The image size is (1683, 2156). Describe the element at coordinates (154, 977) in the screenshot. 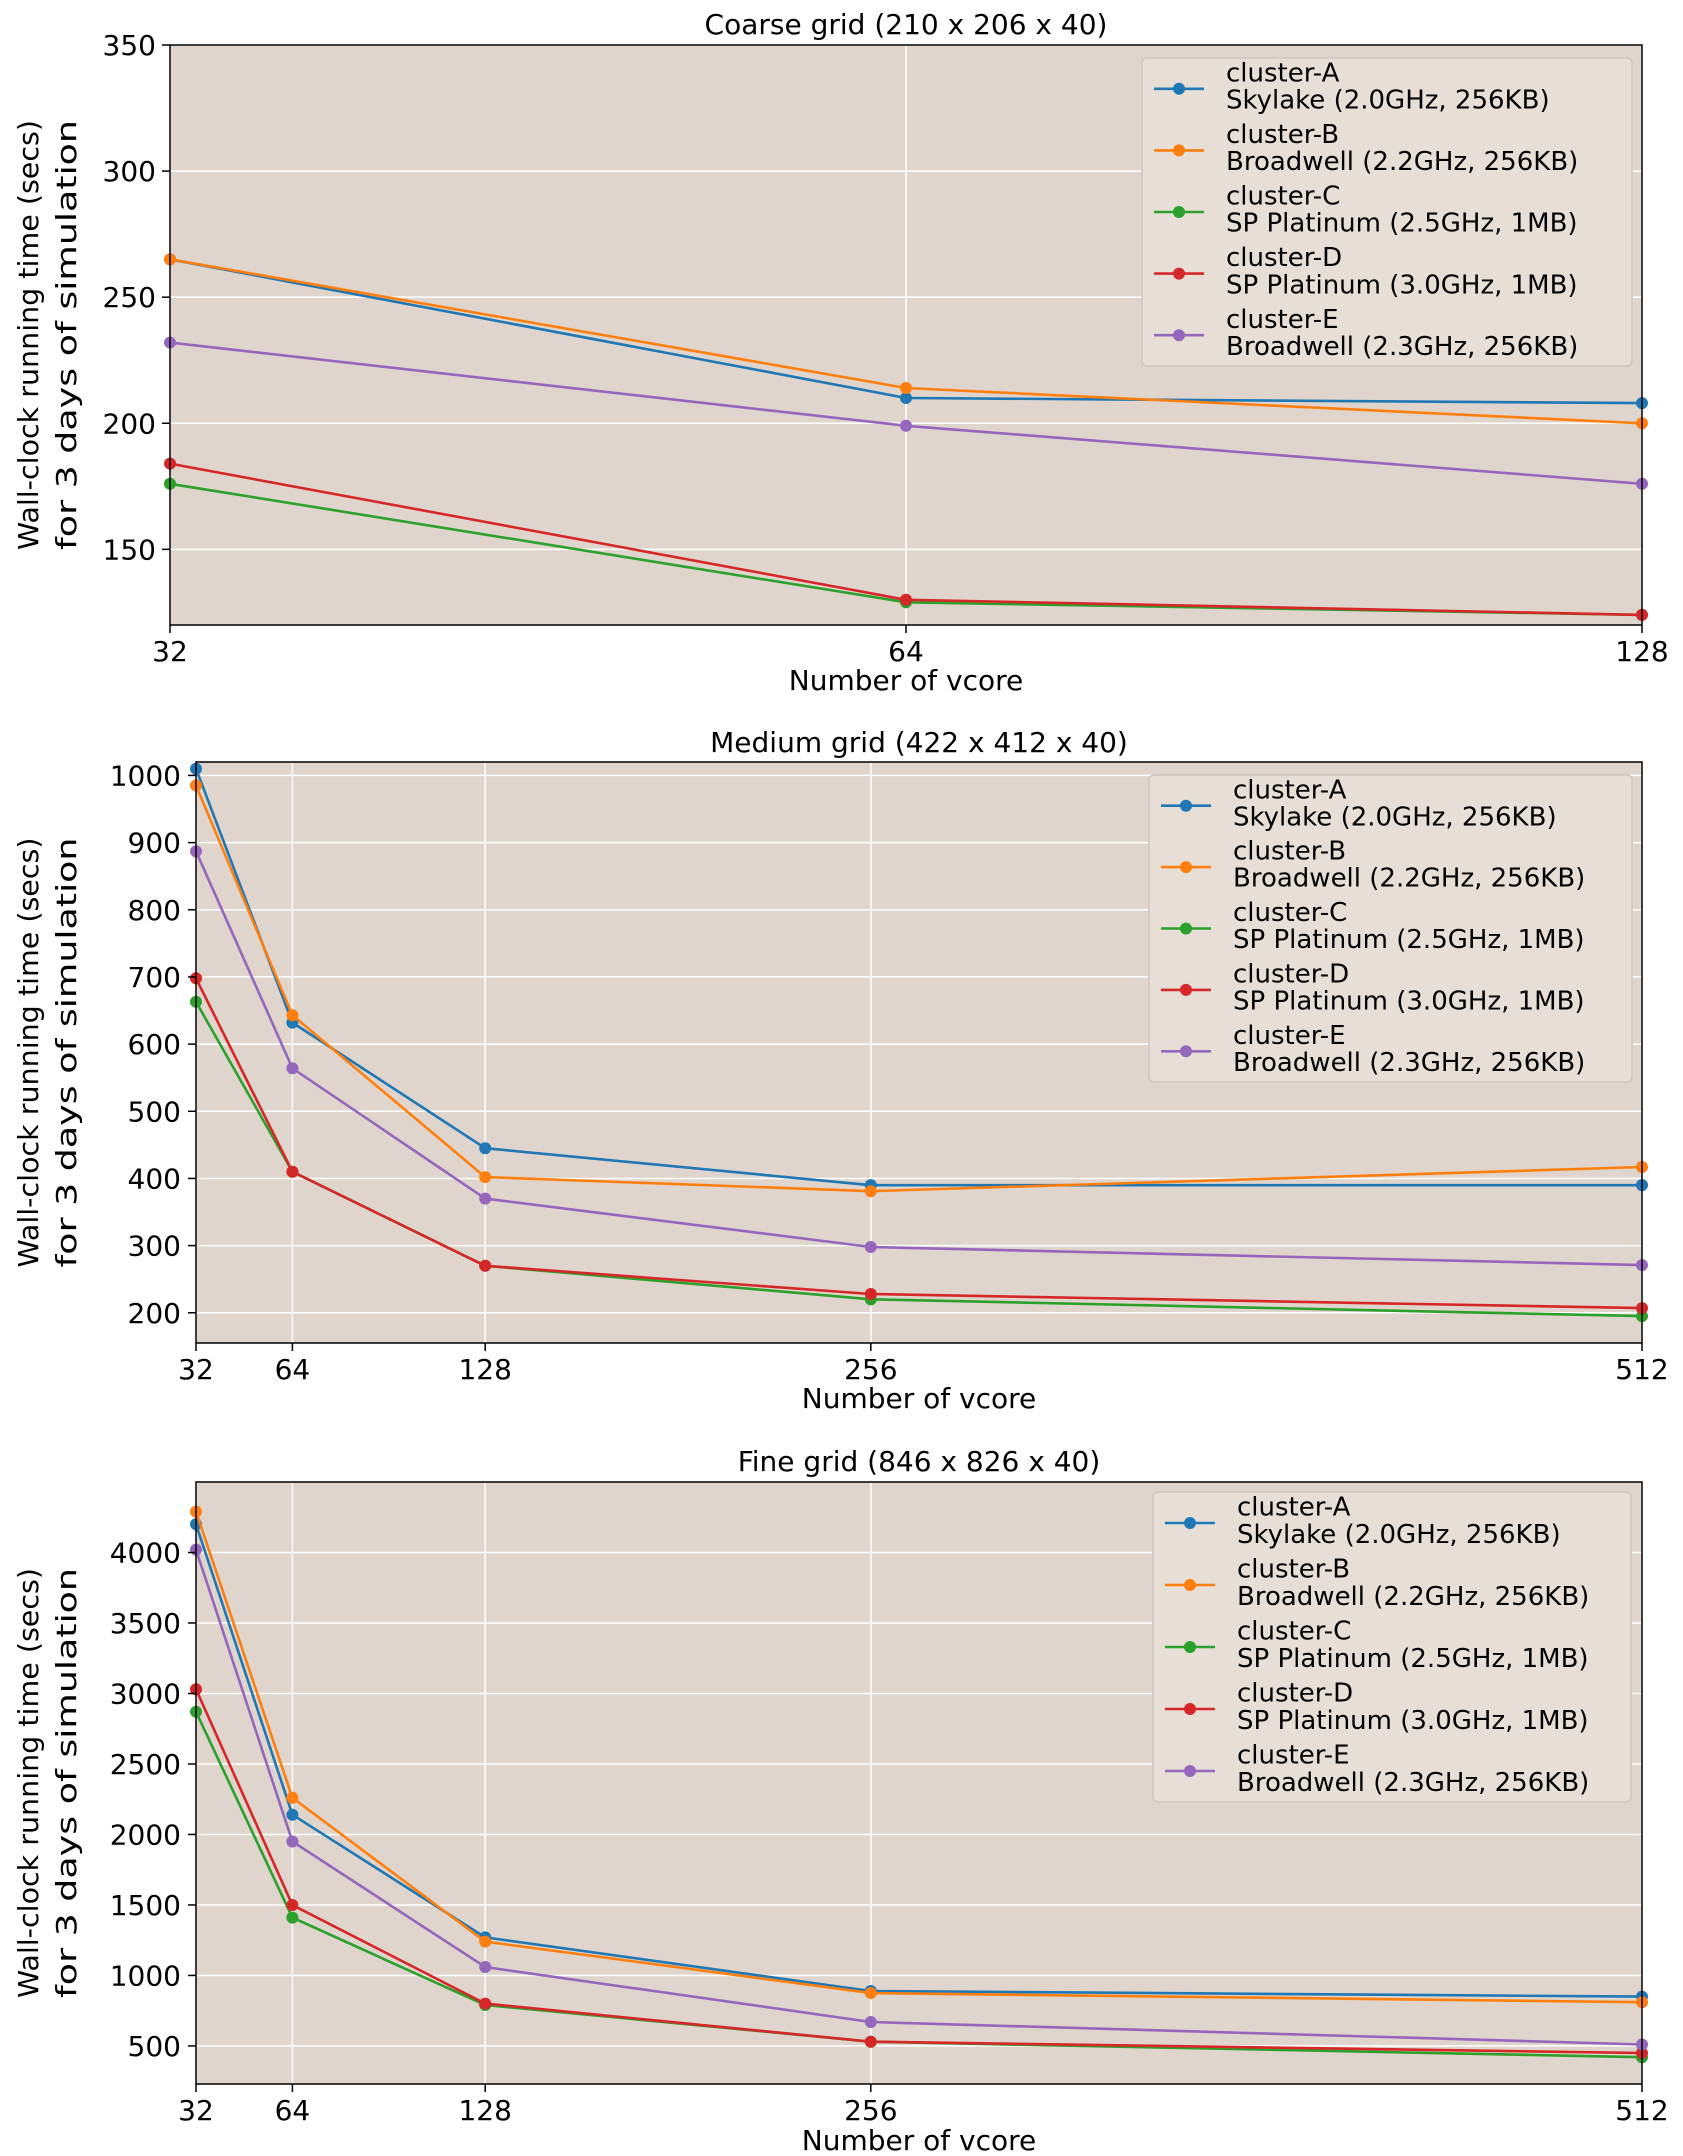

I see `y-tick-label: 700` at that location.